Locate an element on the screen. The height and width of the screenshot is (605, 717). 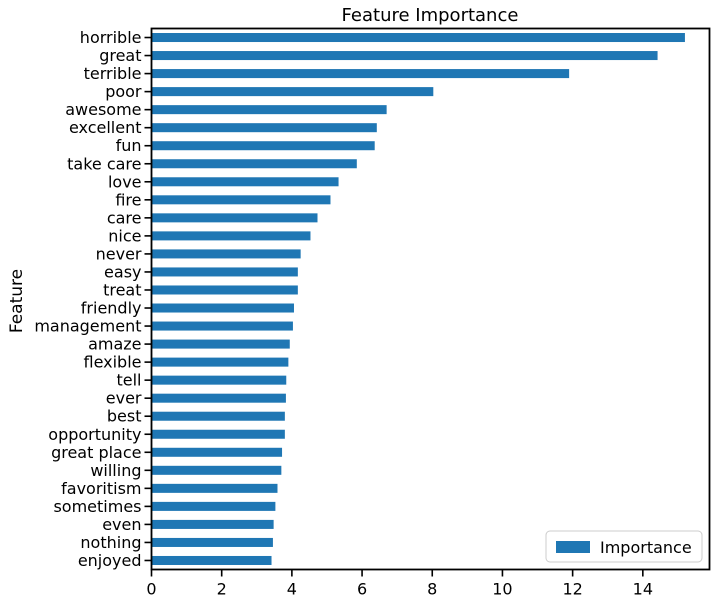
y-tick-label: flexible is located at coordinates (113, 362).